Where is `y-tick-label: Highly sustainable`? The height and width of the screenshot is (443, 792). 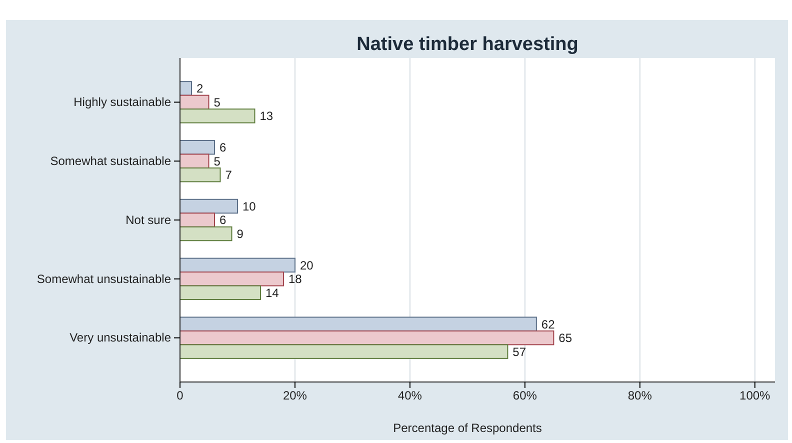 y-tick-label: Highly sustainable is located at coordinates (123, 102).